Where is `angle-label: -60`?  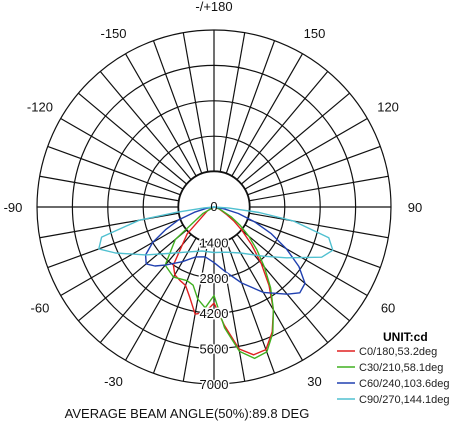 angle-label: -60 is located at coordinates (40, 308).